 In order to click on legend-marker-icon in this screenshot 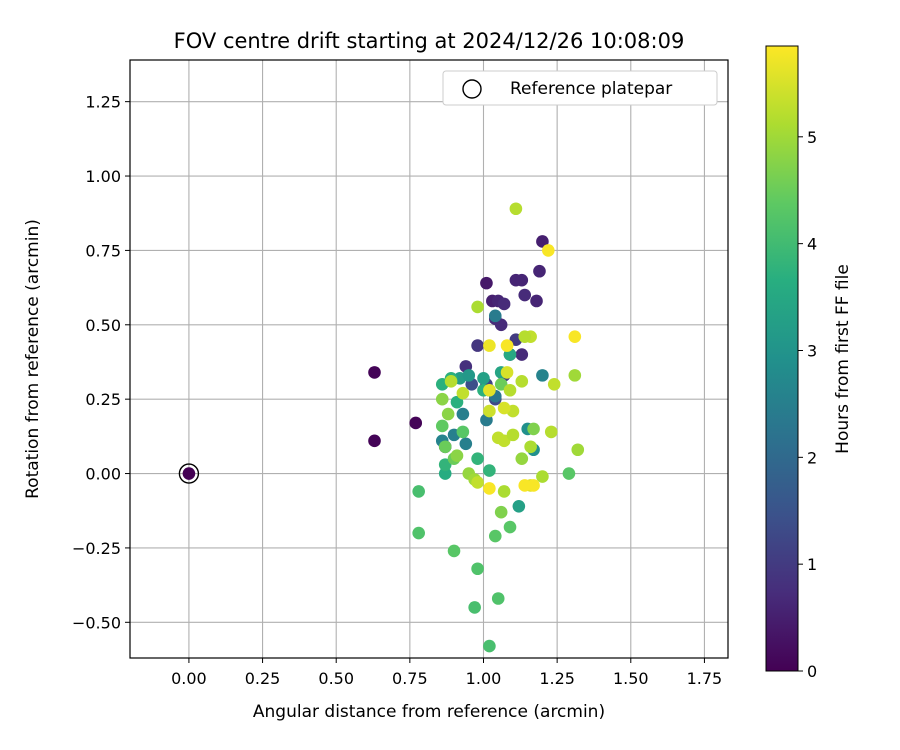, I will do `click(472, 89)`.